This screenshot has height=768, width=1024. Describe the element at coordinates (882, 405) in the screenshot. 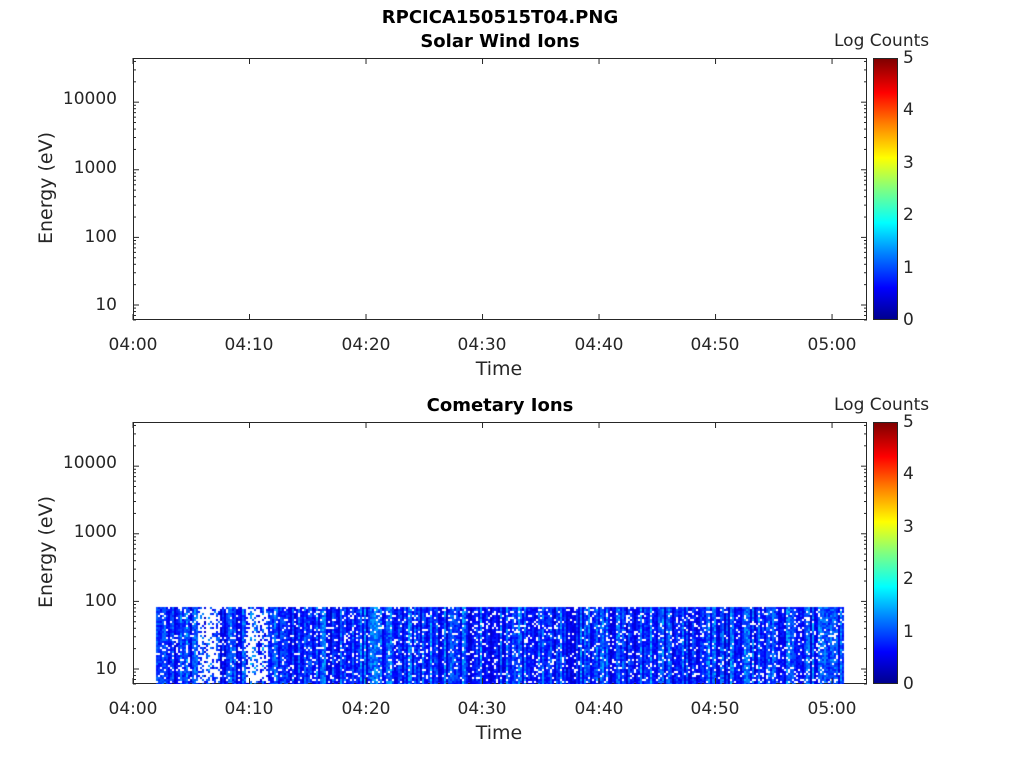

I see `panel2-colorbar-label: Log Counts` at that location.